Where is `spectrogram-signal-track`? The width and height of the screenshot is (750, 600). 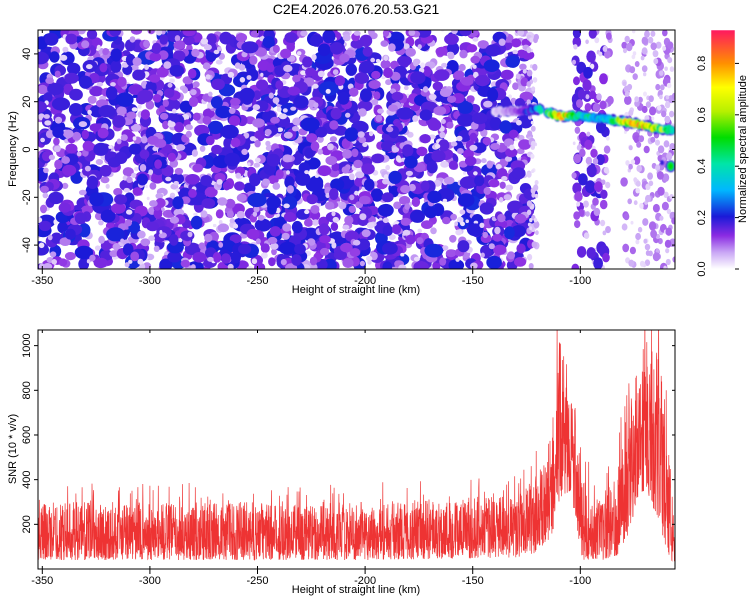 spectrogram-signal-track is located at coordinates (582, 138).